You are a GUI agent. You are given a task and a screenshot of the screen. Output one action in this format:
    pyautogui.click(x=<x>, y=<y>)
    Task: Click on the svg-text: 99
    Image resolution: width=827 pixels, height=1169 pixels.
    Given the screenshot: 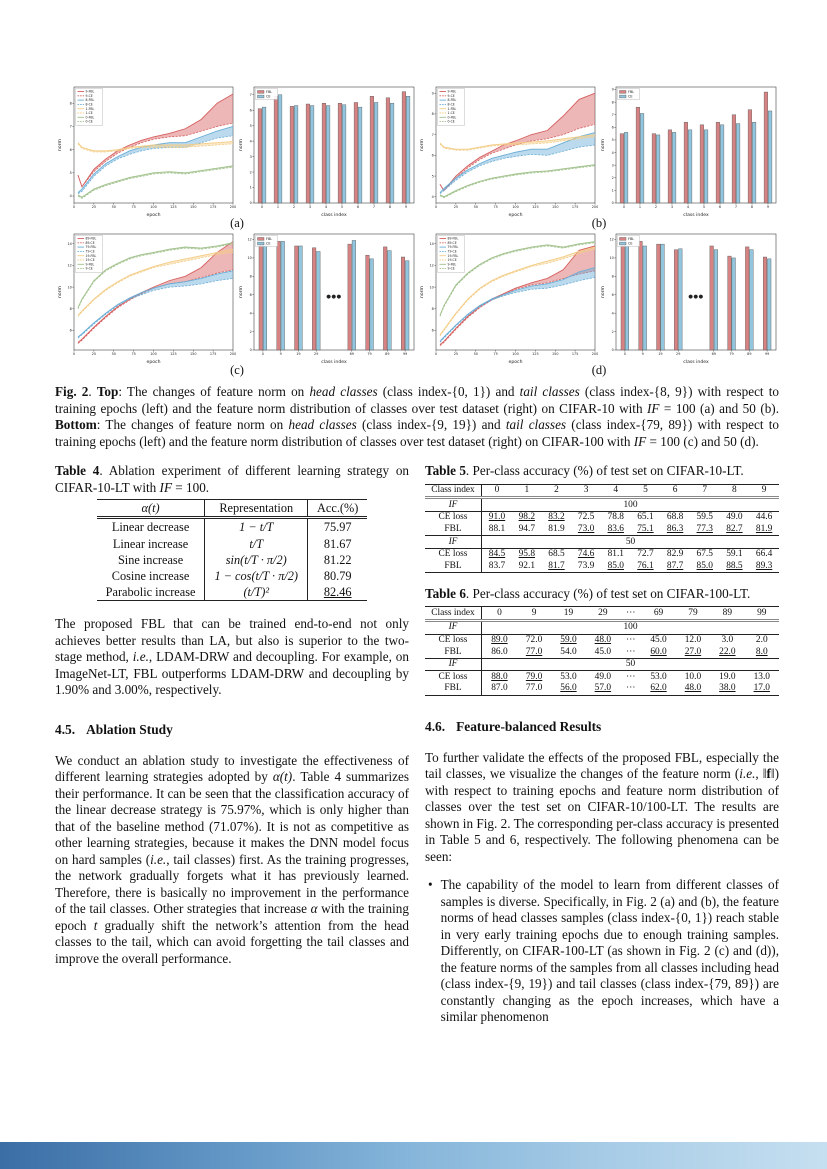 What is the action you would take?
    pyautogui.click(x=405, y=354)
    